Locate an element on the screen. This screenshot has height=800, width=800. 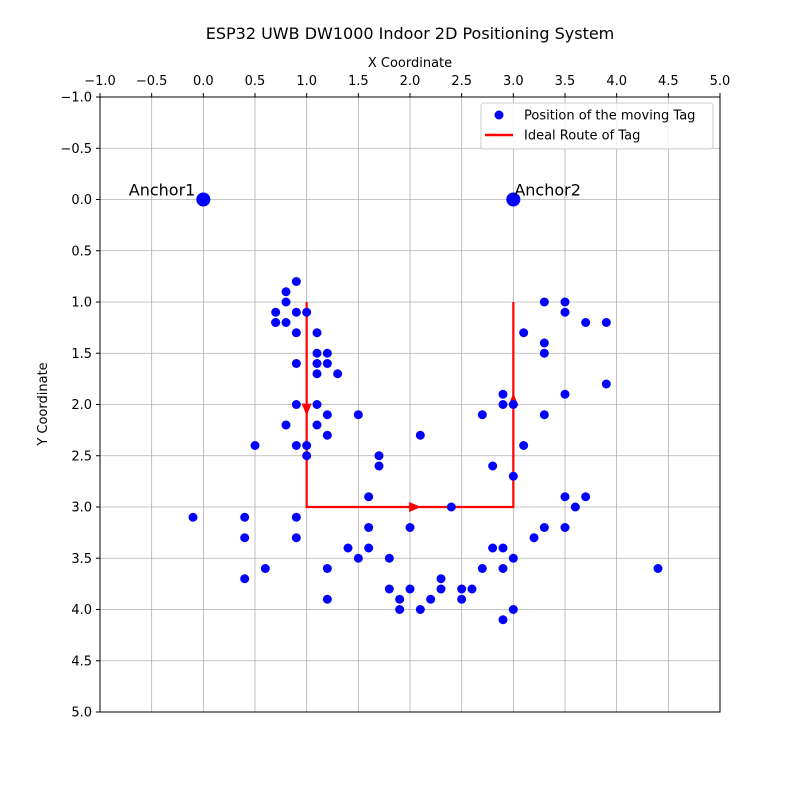
y-tick-label: 1.5 is located at coordinates (81, 354).